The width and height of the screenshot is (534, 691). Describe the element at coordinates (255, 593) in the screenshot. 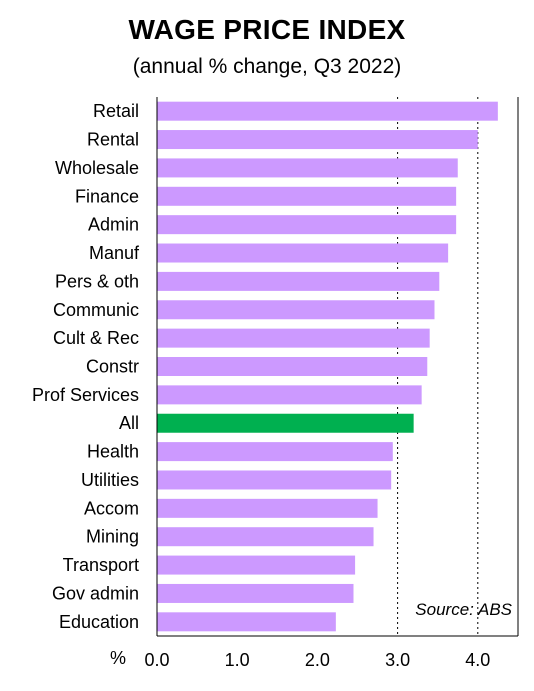

I see `bar-gov-admin` at that location.